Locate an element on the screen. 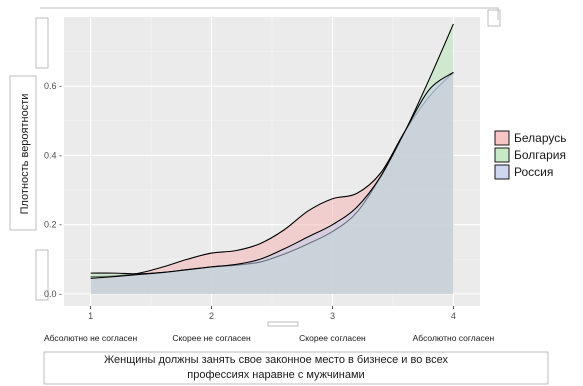  left-frame-bottom is located at coordinates (42, 275).